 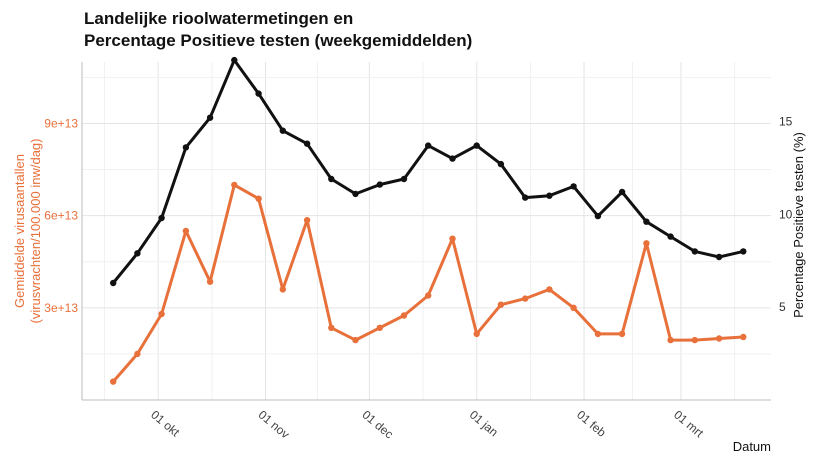 I want to click on x-tick-label: 01 nov, so click(x=274, y=425).